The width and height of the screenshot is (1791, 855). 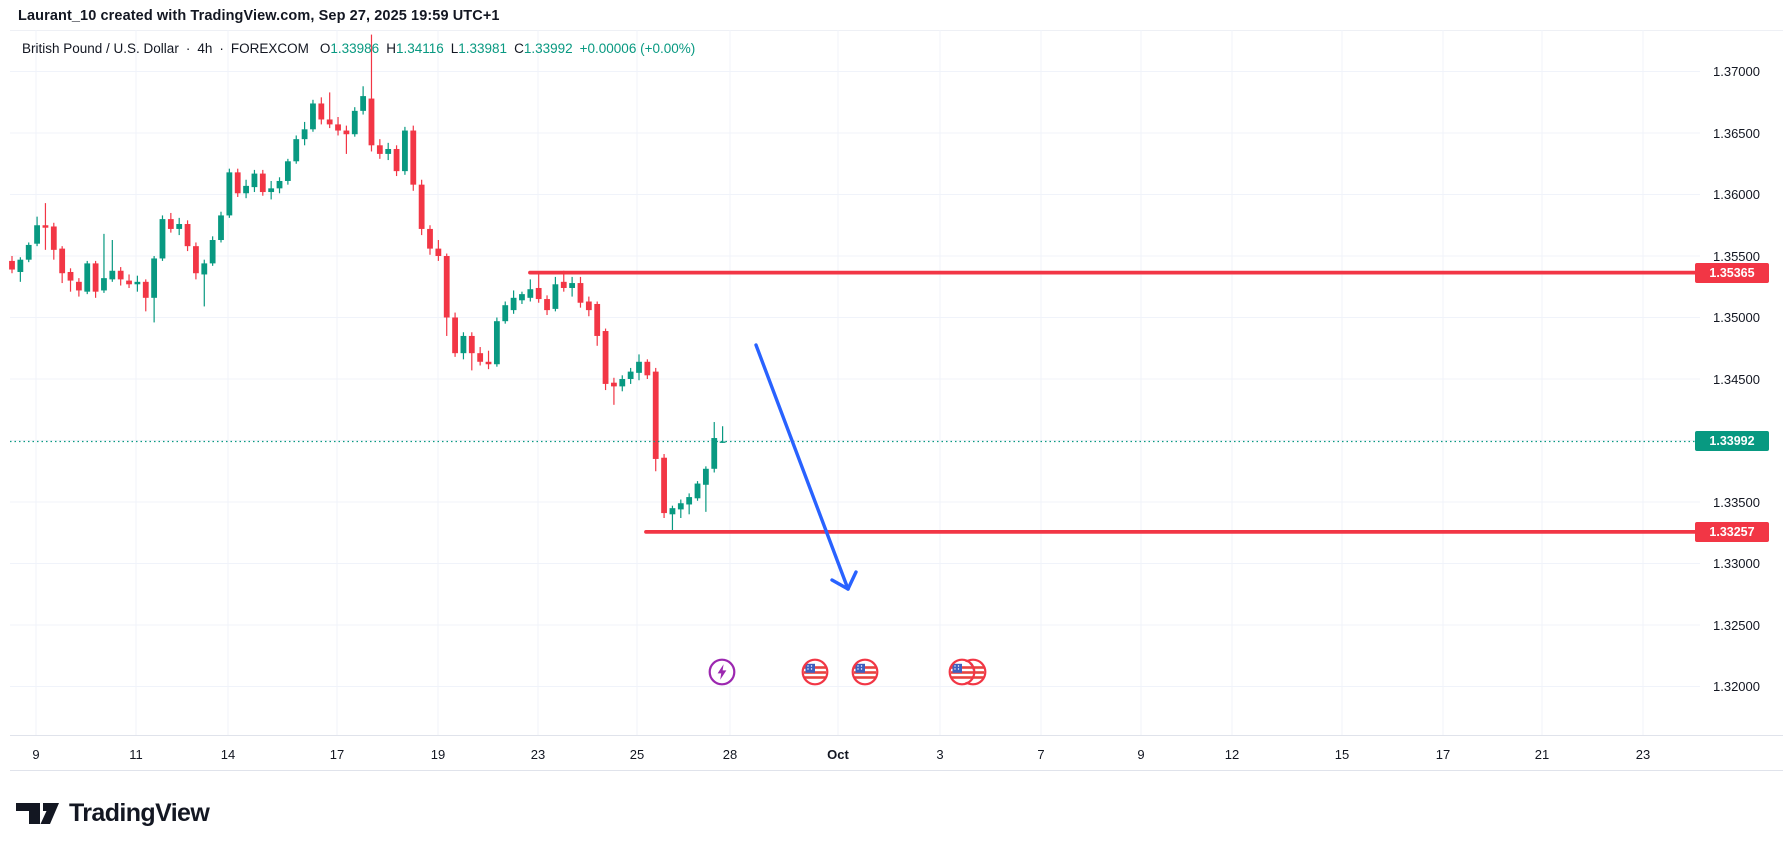 I want to click on price-axis-label: 1.34500, so click(x=1736, y=379).